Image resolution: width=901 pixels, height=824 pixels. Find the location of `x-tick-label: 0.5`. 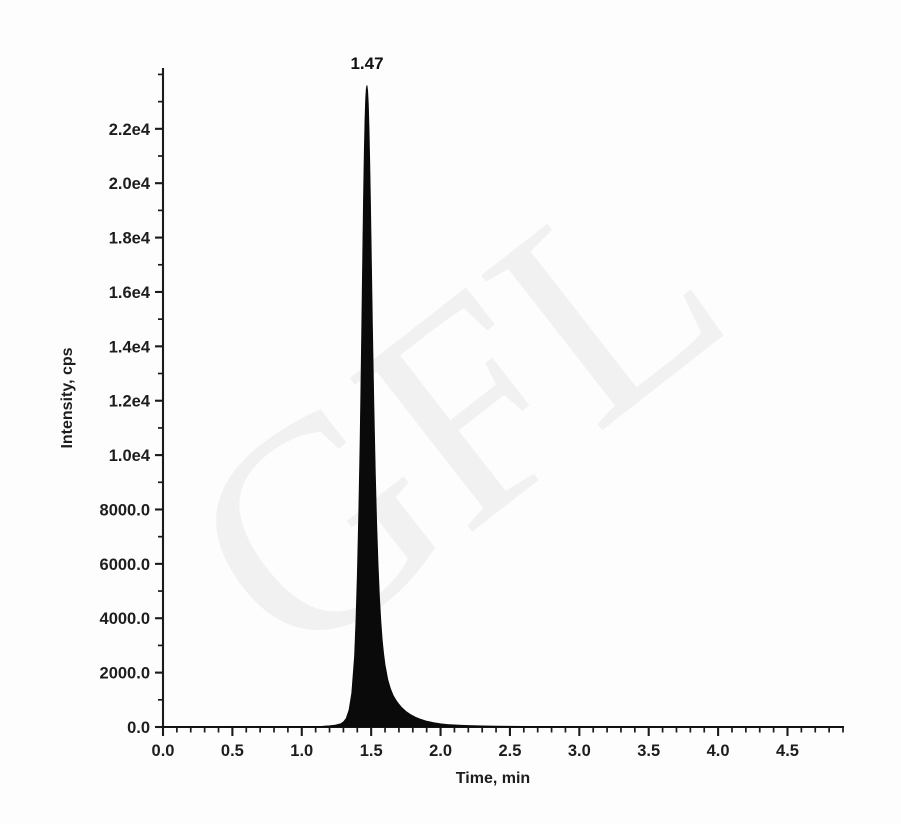

x-tick-label: 0.5 is located at coordinates (232, 751).